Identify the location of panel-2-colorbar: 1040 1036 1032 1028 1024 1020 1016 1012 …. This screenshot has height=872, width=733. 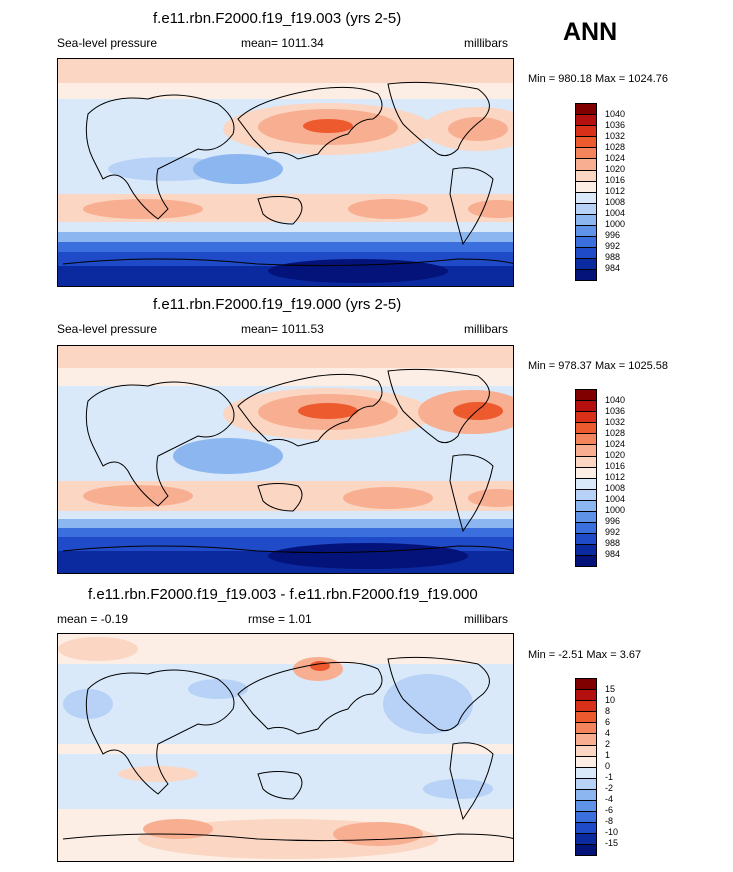
(600, 478).